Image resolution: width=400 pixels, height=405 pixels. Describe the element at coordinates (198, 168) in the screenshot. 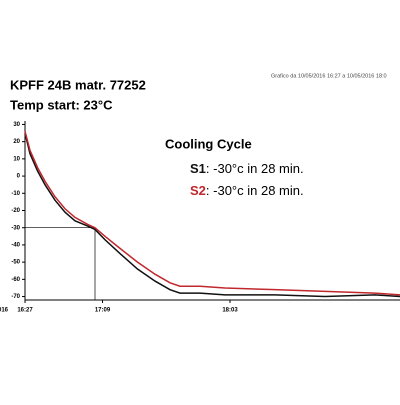

I see `annotation-label: S1` at that location.